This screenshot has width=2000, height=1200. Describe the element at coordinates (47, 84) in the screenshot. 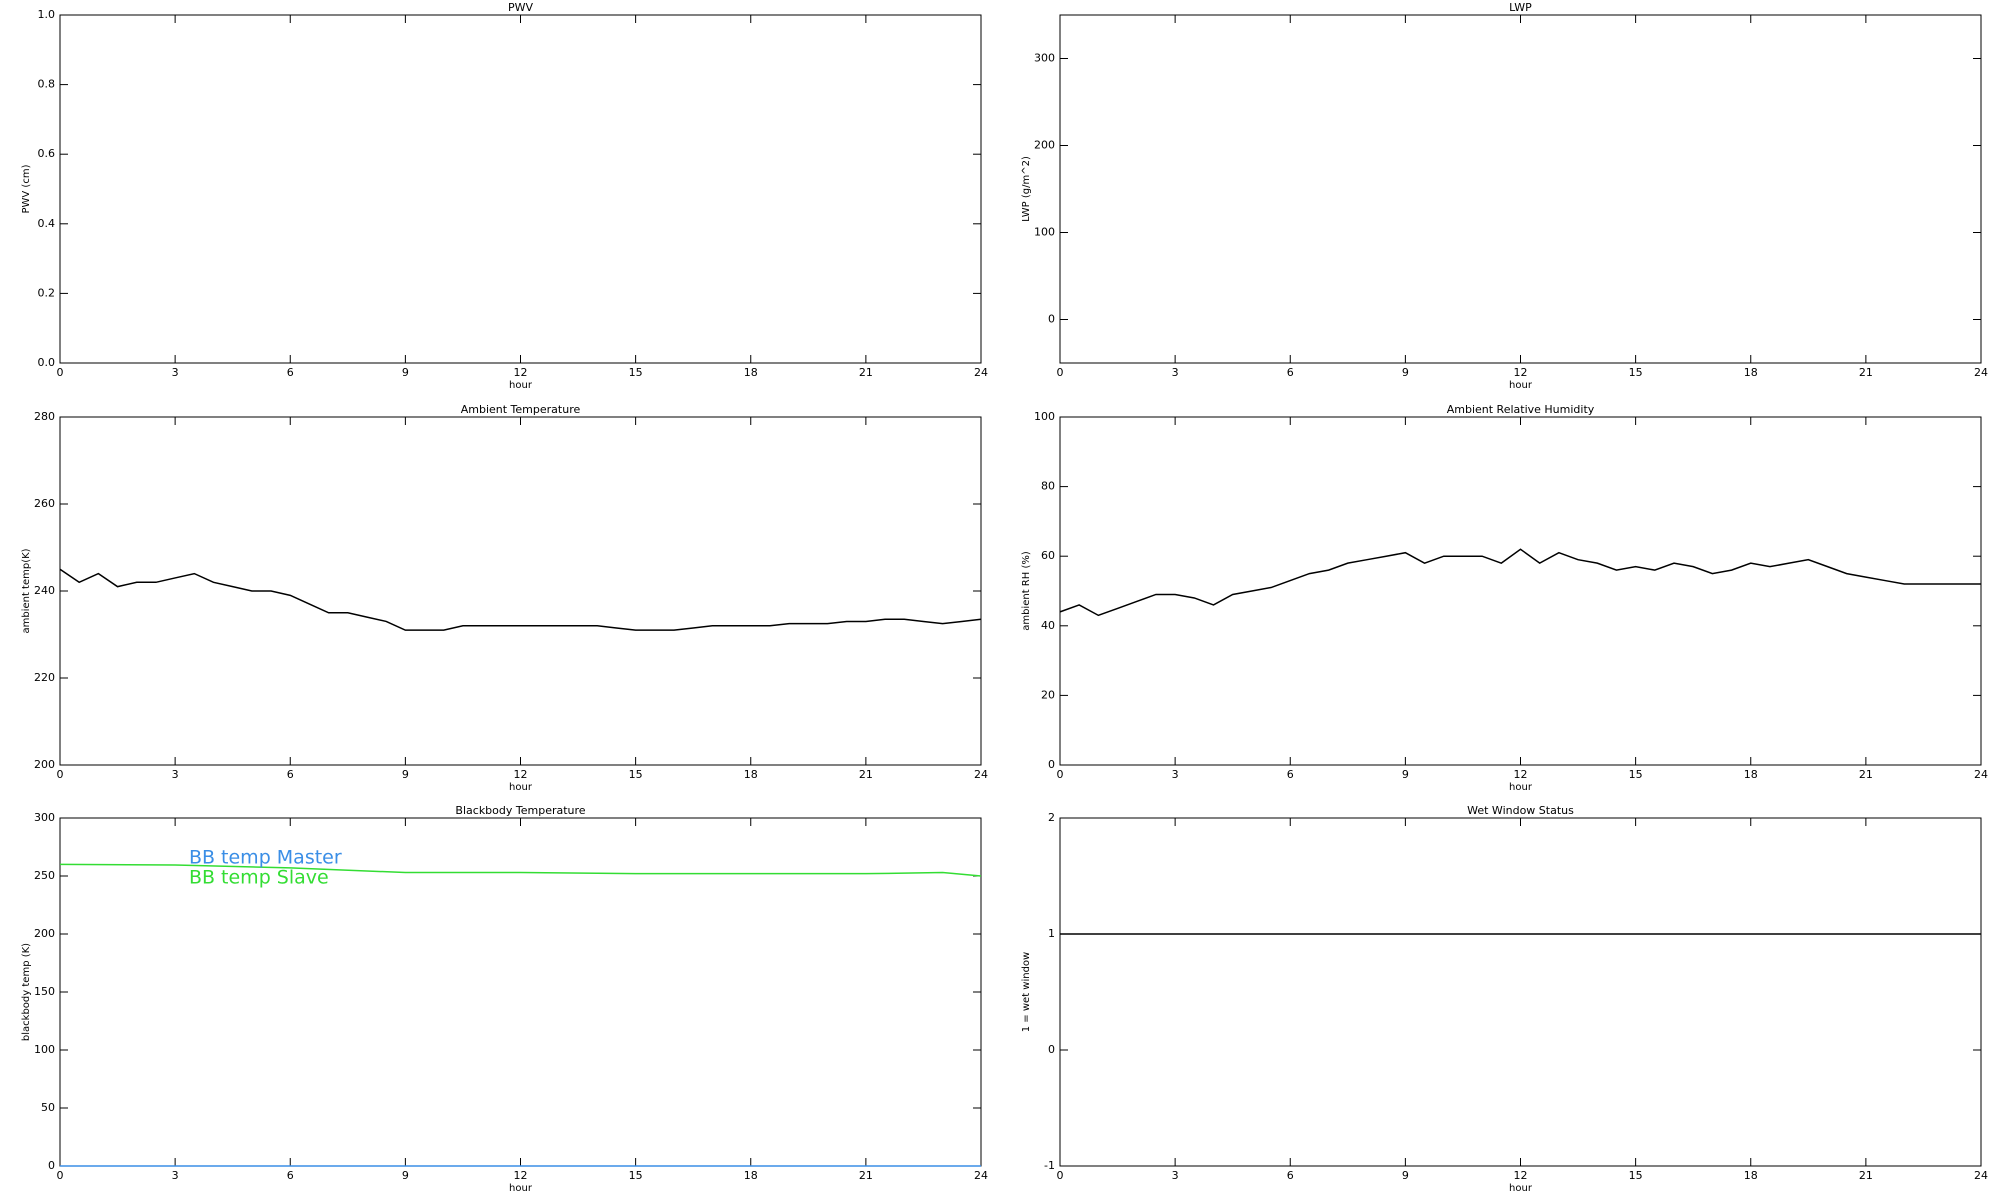

I see `y-tick-label: 0.8` at that location.